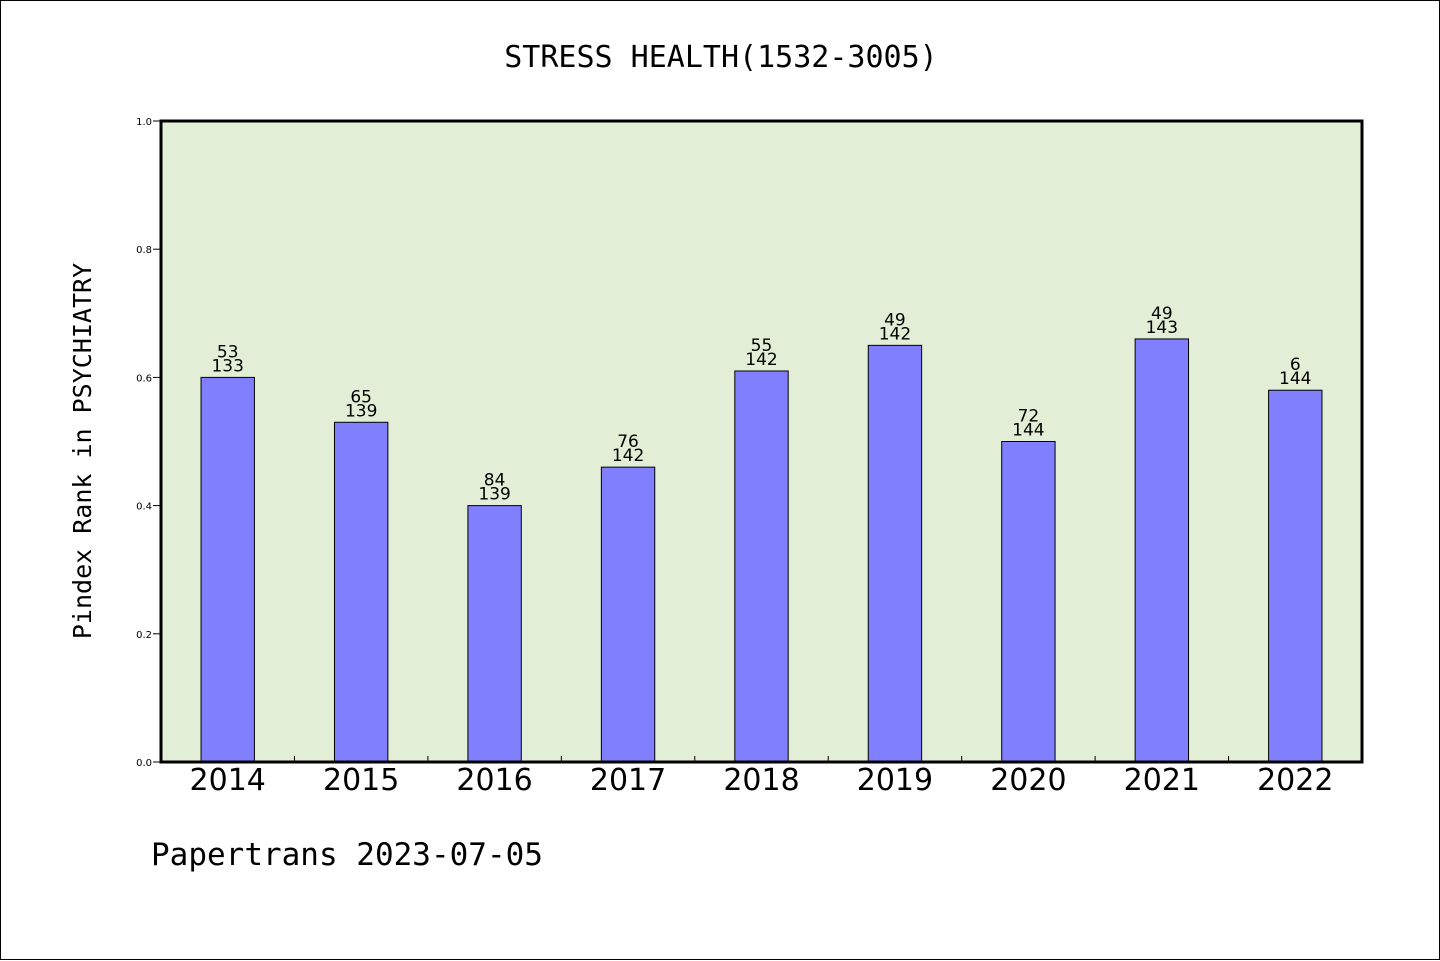  What do you see at coordinates (720, 57) in the screenshot?
I see `chart-title: STRESS HEALTH(1532-3005)` at bounding box center [720, 57].